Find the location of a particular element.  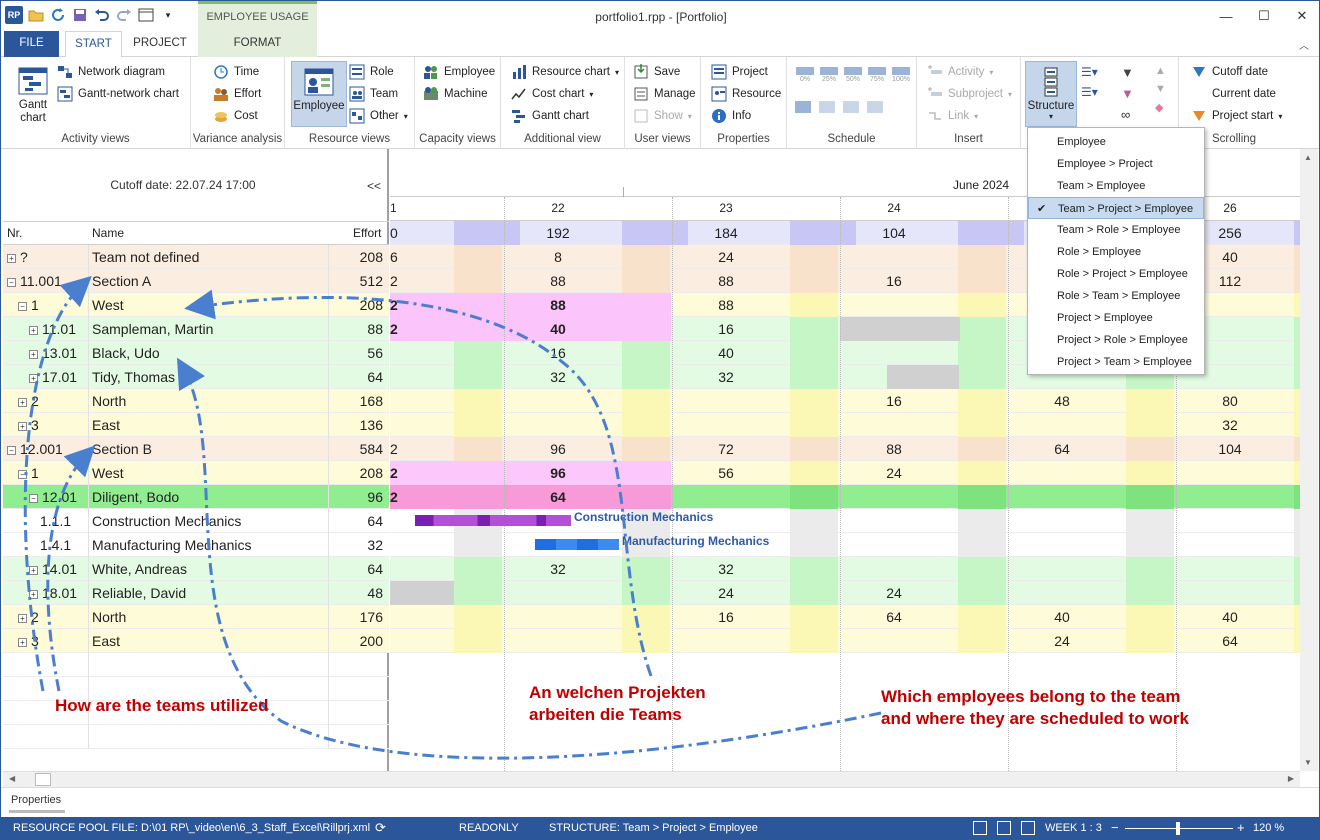

close-icon: ✕ is located at coordinates (1302, 15).